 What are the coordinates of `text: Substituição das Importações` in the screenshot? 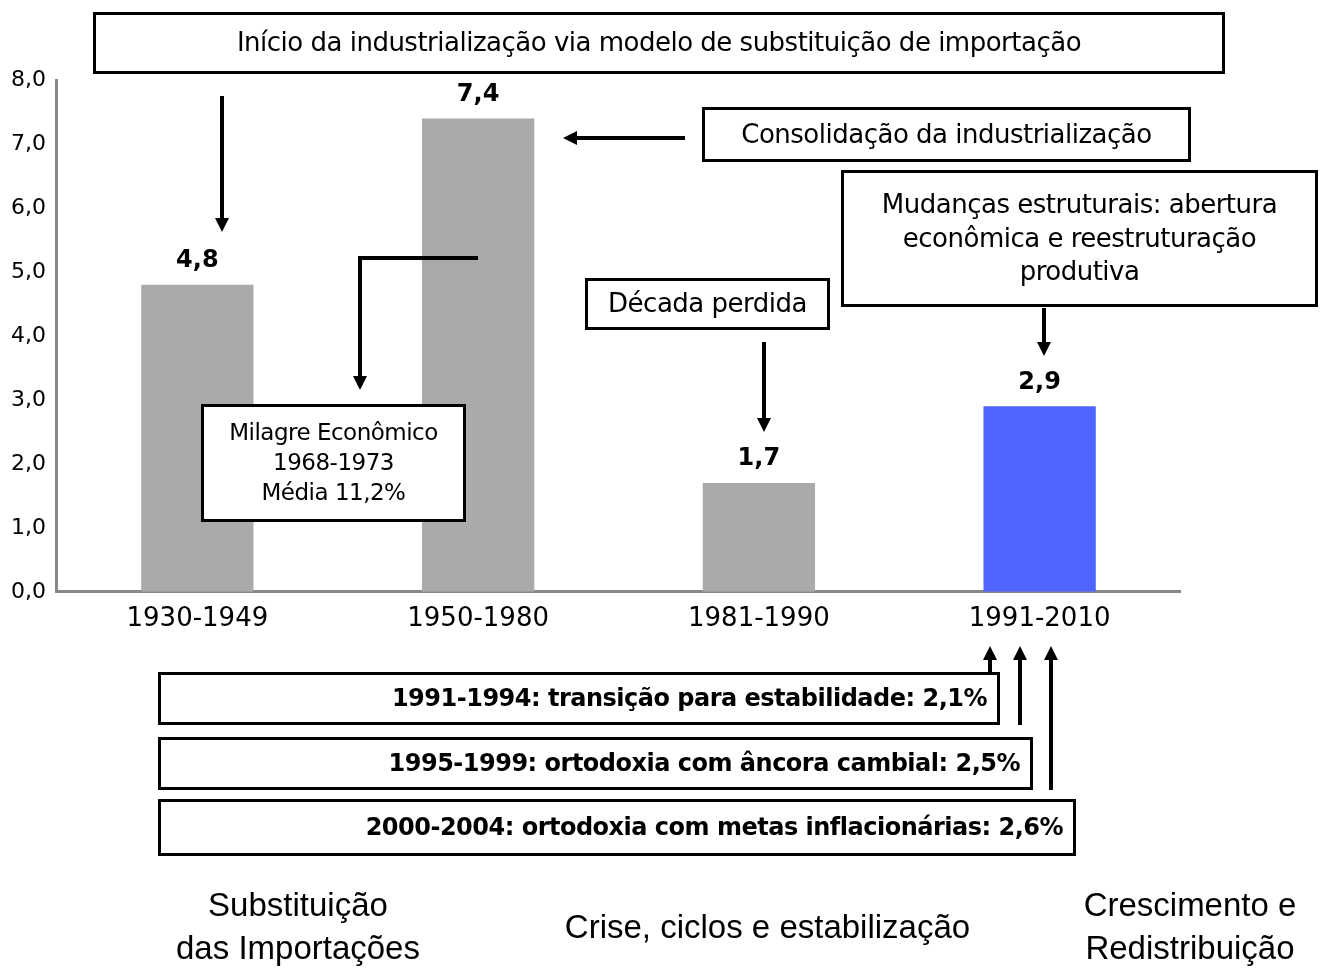 It's located at (298, 926).